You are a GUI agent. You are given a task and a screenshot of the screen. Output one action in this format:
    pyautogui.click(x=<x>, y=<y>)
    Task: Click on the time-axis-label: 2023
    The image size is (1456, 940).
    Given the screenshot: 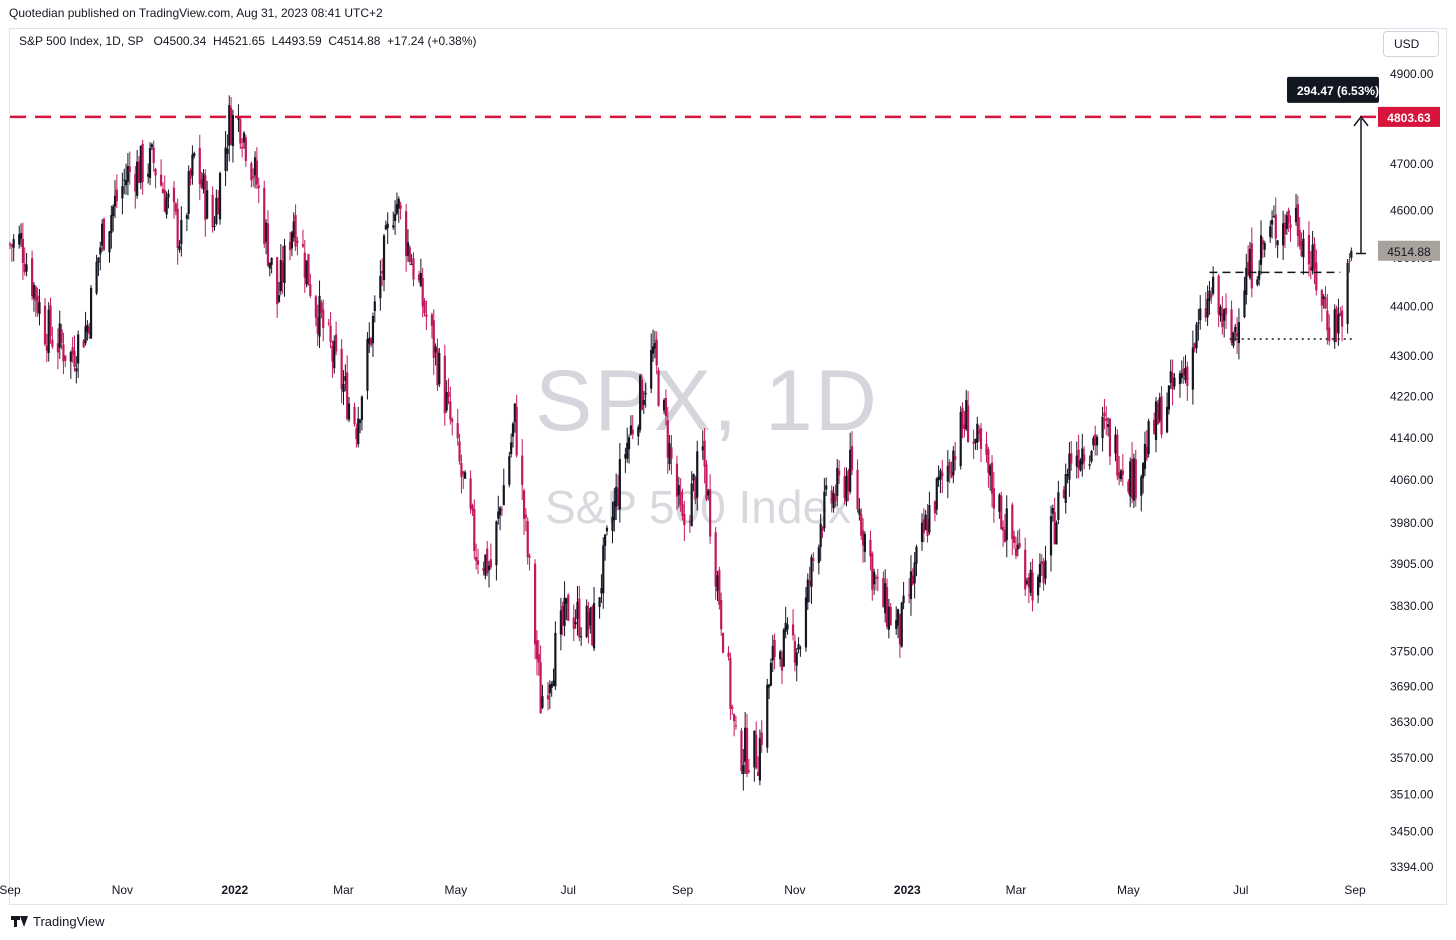 What is the action you would take?
    pyautogui.click(x=907, y=890)
    